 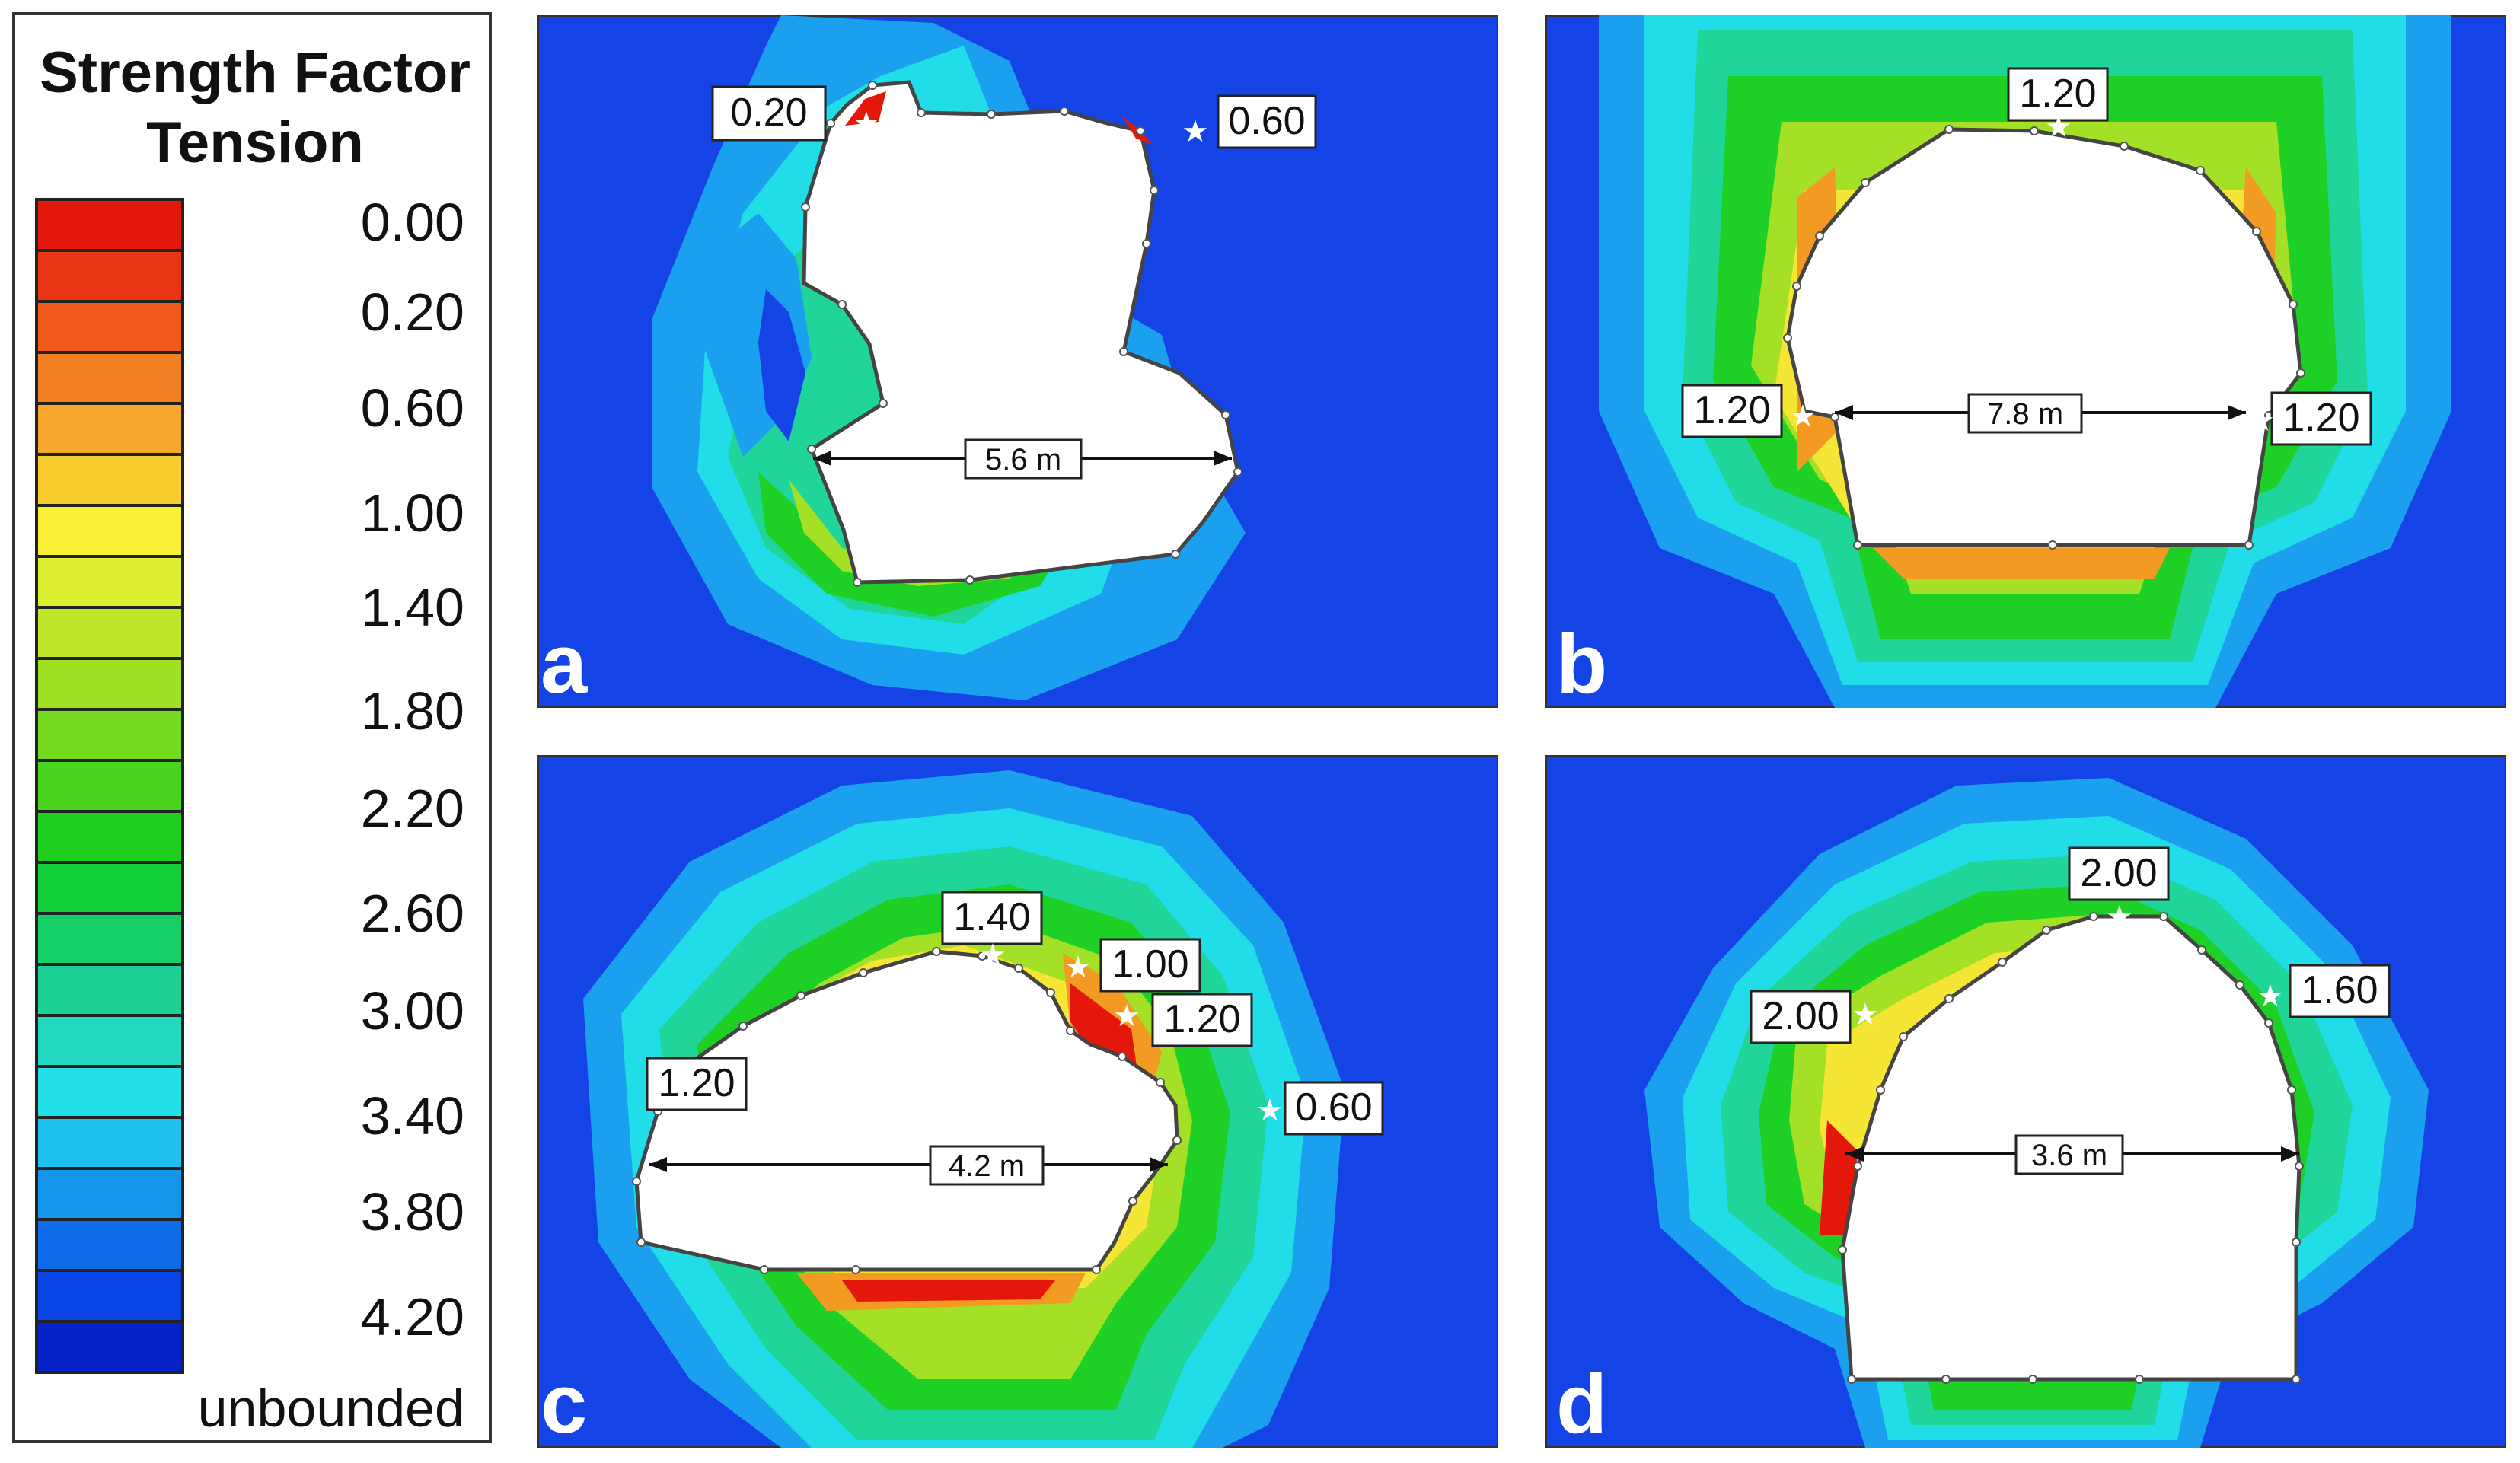 I want to click on panel-letter: c, so click(x=564, y=1403).